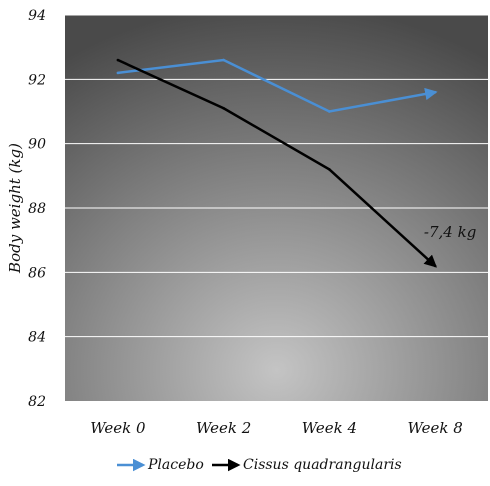  I want to click on x-tick-label: Week 2, so click(223, 428).